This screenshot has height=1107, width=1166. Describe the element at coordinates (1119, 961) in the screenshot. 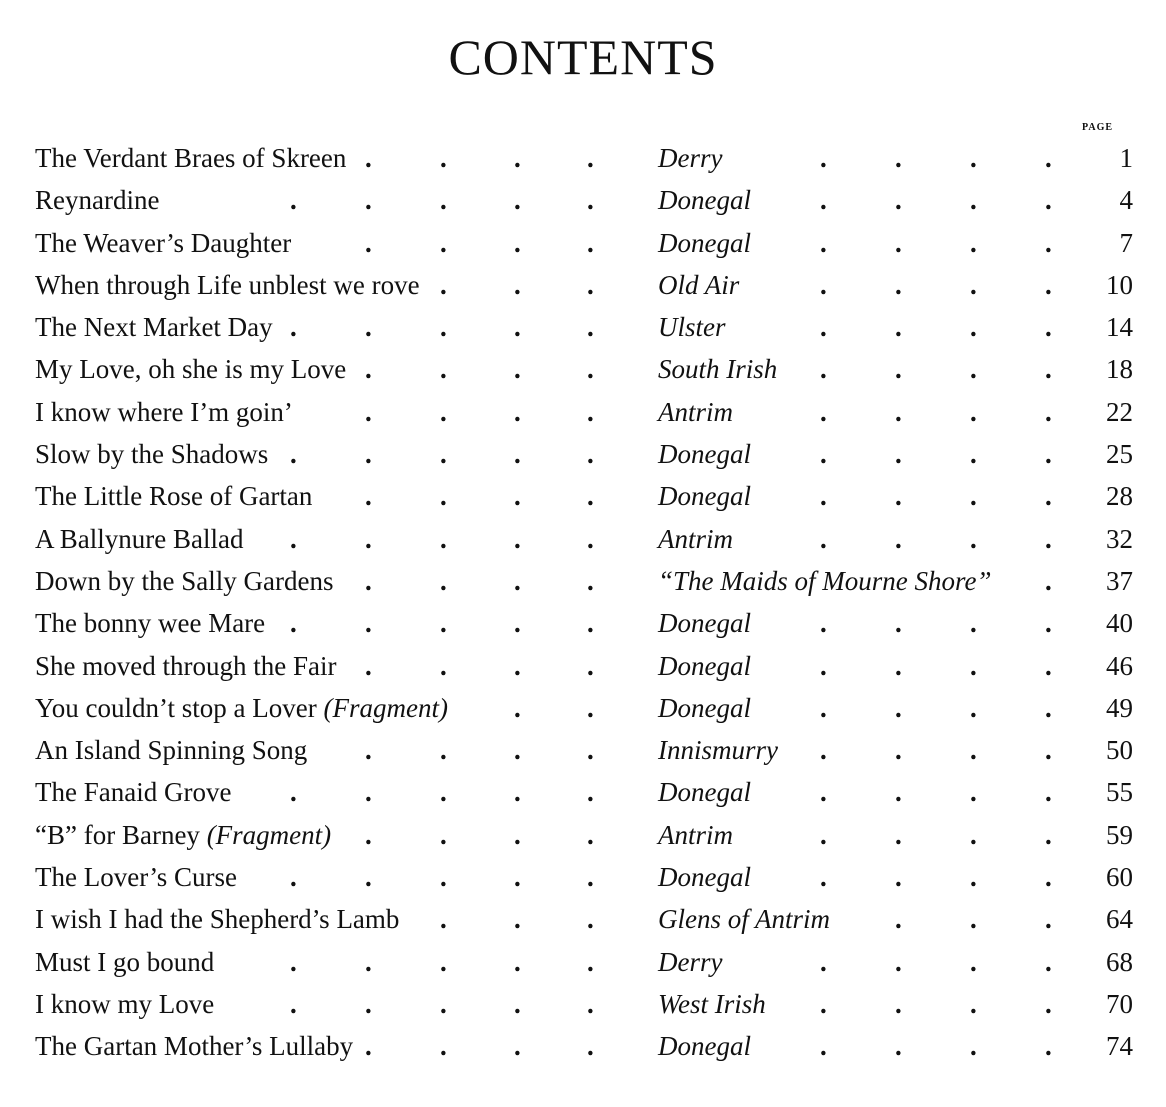

I see `entry-page-number: 68` at that location.